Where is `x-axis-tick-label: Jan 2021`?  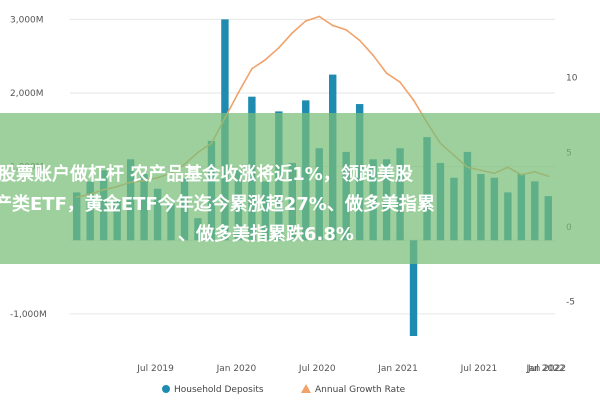
x-axis-tick-label: Jan 2021 is located at coordinates (397, 369).